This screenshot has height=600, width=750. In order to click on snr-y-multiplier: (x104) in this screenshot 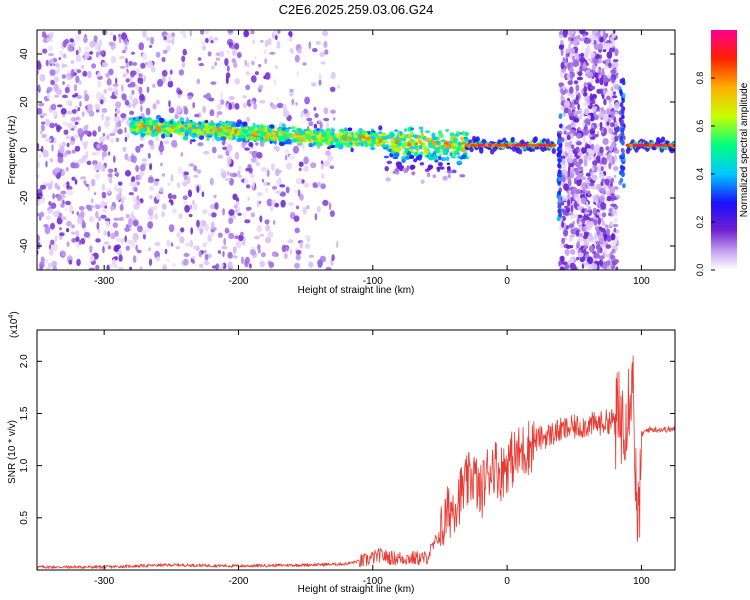, I will do `click(14, 324)`.